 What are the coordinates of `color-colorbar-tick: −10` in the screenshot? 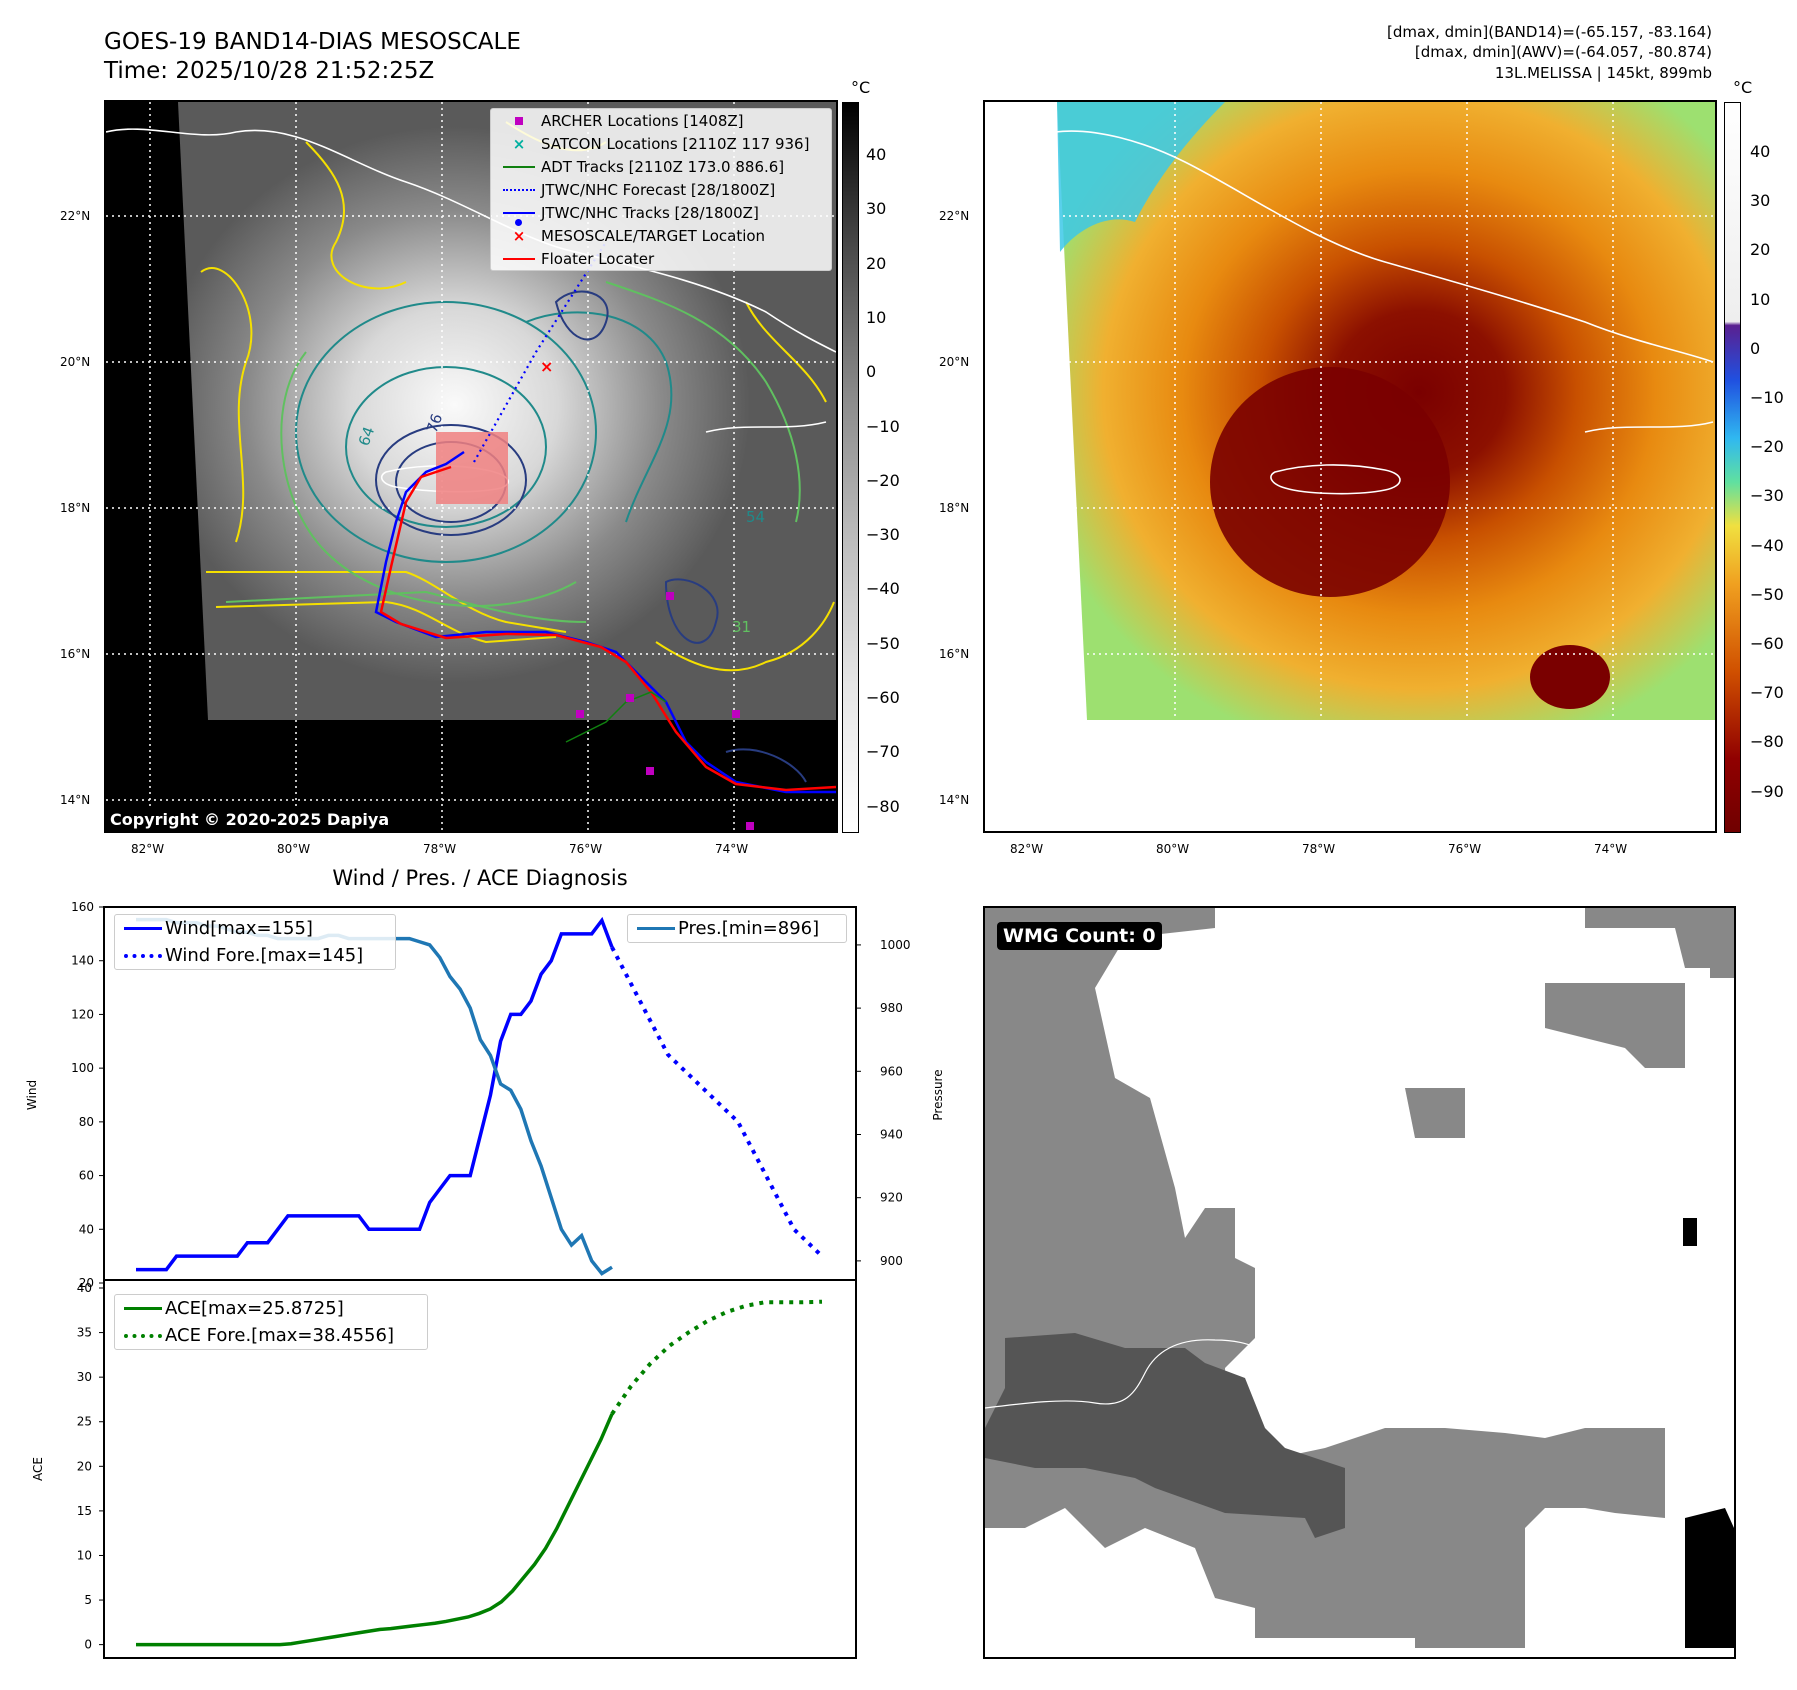 It's located at (1767, 397).